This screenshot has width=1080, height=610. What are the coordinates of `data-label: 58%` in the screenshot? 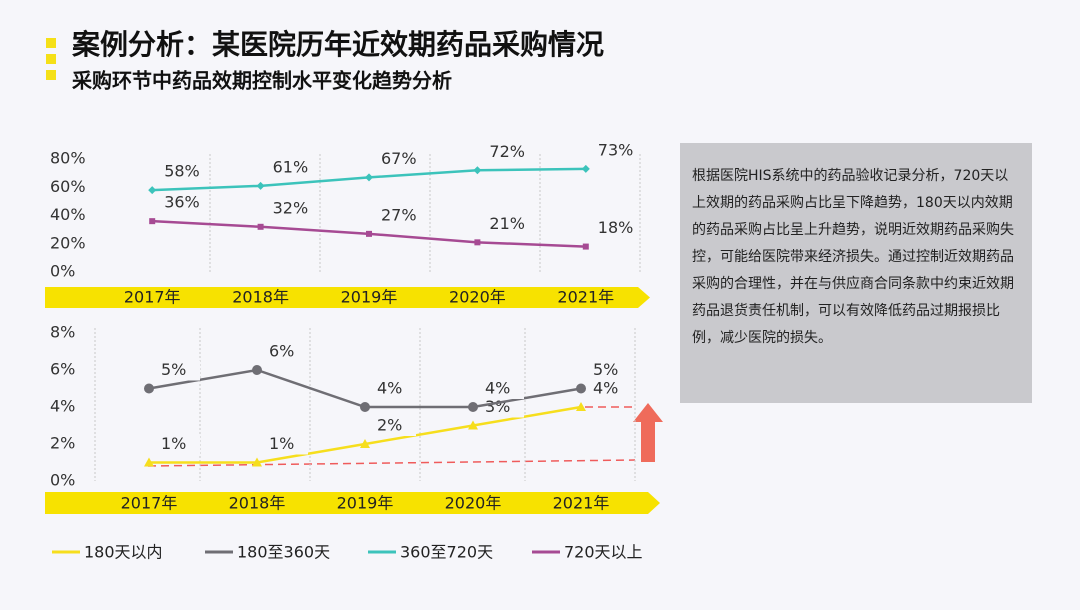 It's located at (182, 171).